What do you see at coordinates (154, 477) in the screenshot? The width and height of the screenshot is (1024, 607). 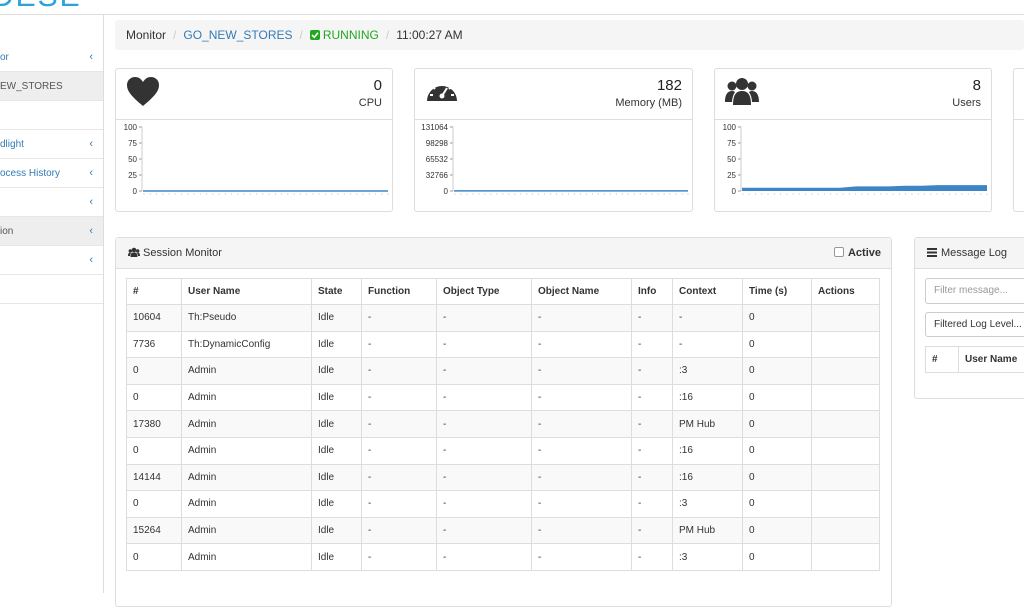 I see `table-cell: 14144` at bounding box center [154, 477].